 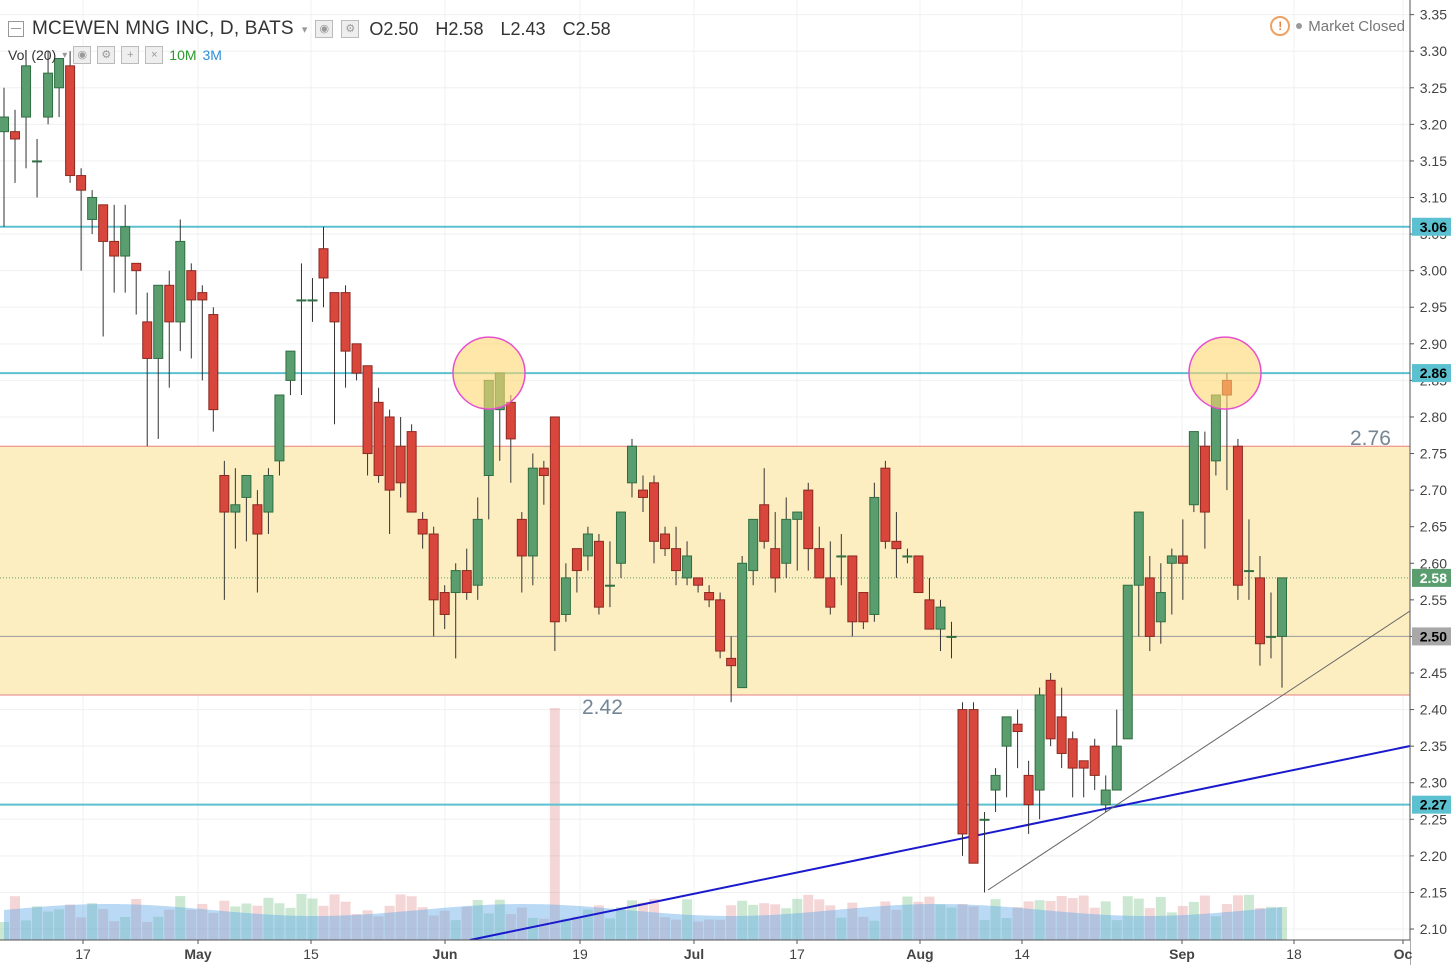 I want to click on symbol-title: MCEWEN MNG INC, D, BATS, so click(x=163, y=28).